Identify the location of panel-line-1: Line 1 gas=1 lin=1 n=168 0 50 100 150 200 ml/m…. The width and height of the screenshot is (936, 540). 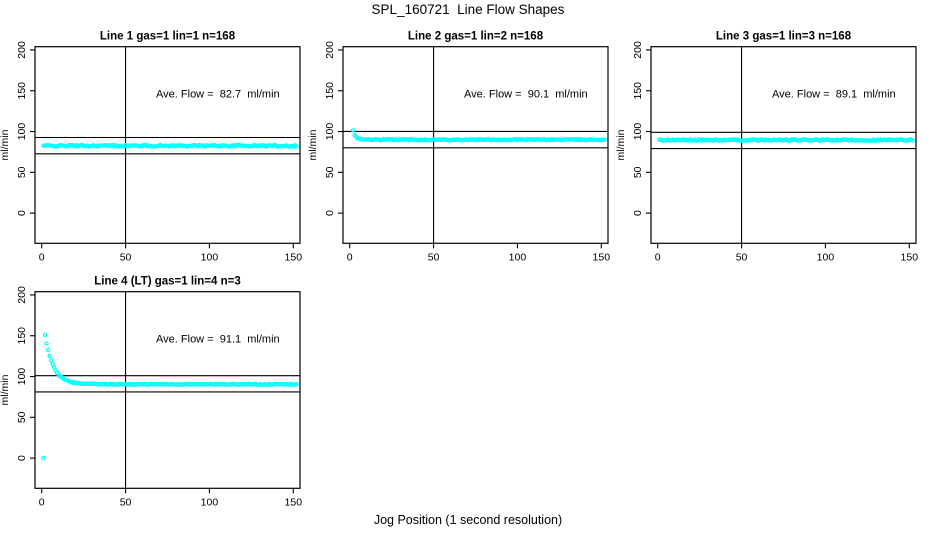
(151, 147).